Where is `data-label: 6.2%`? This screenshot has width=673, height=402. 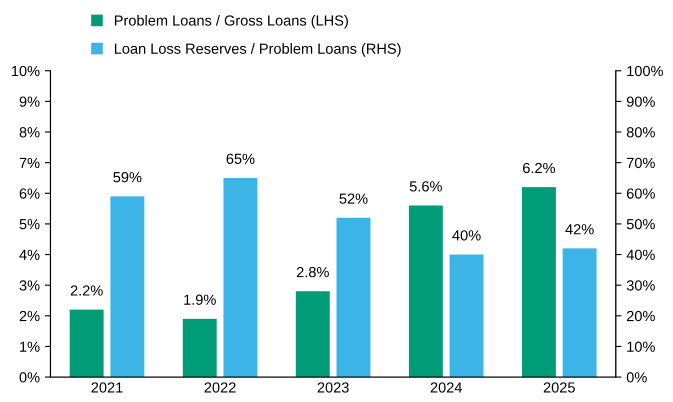
data-label: 6.2% is located at coordinates (539, 168).